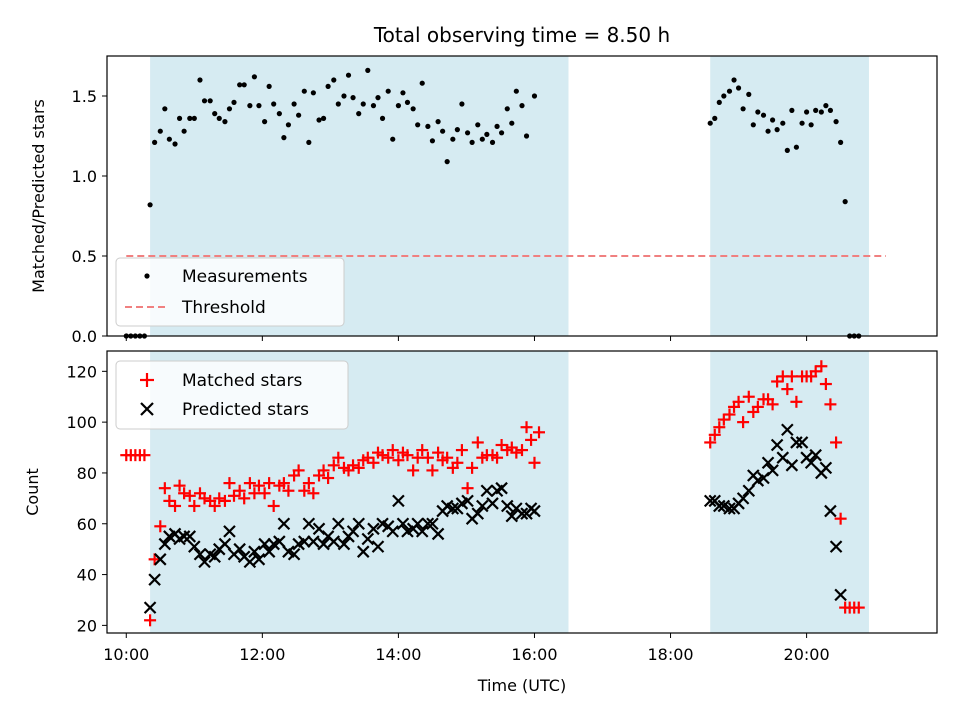  I want to click on top-y-ticks: 0.0 0.5 1.0 1.5, so click(89, 216).